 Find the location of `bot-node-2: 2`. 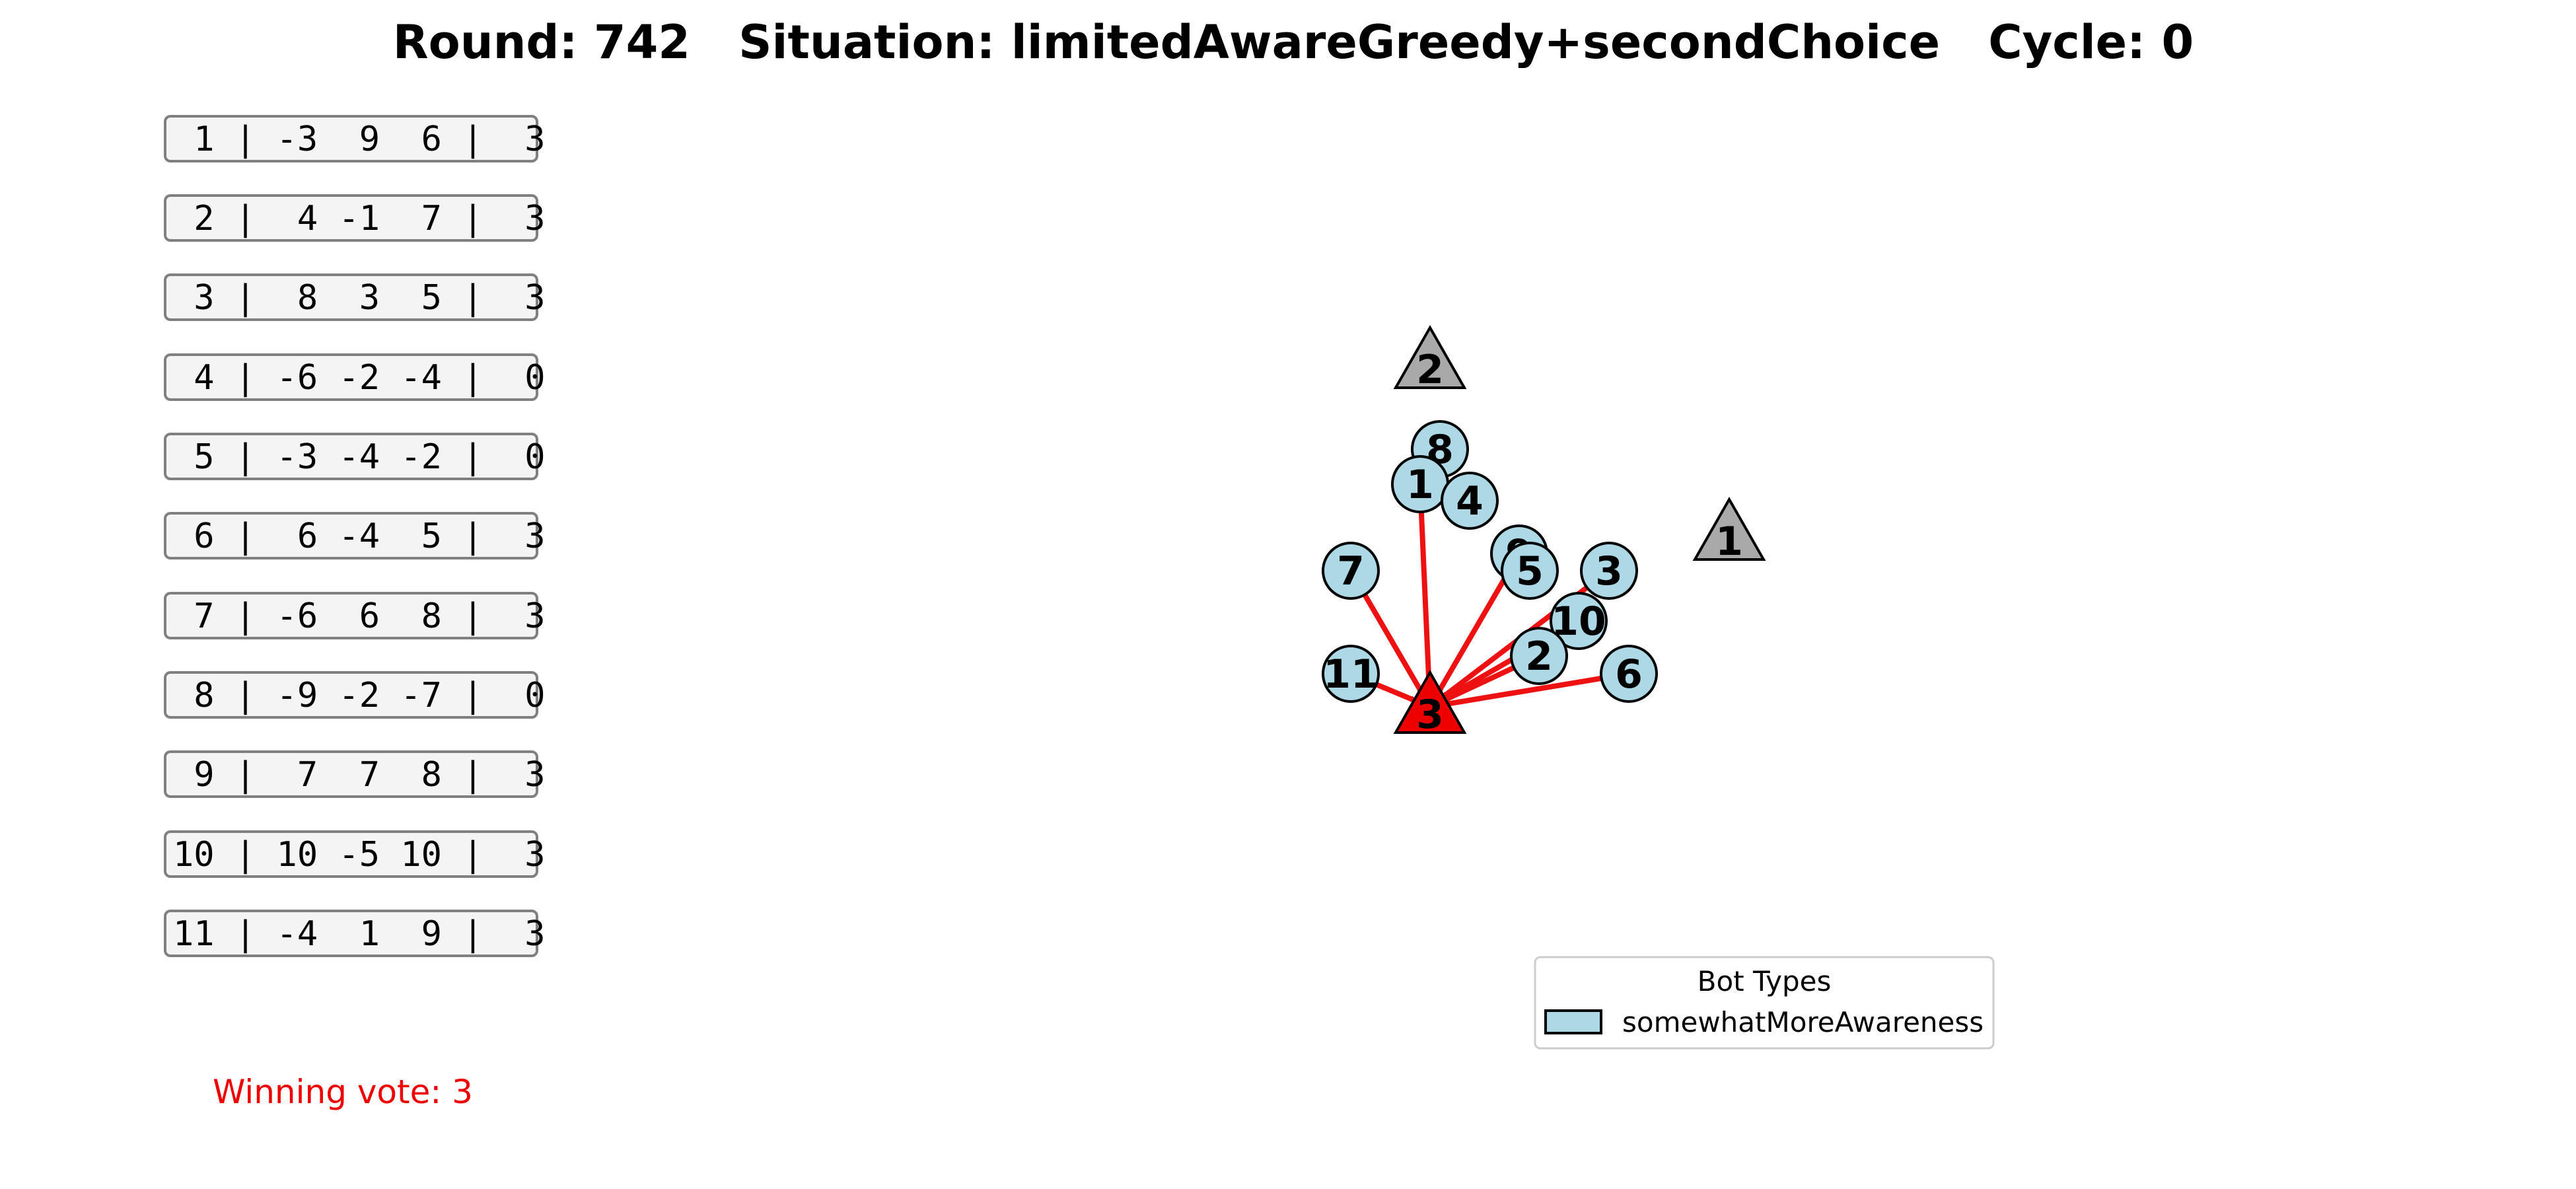

bot-node-2: 2 is located at coordinates (1539, 656).